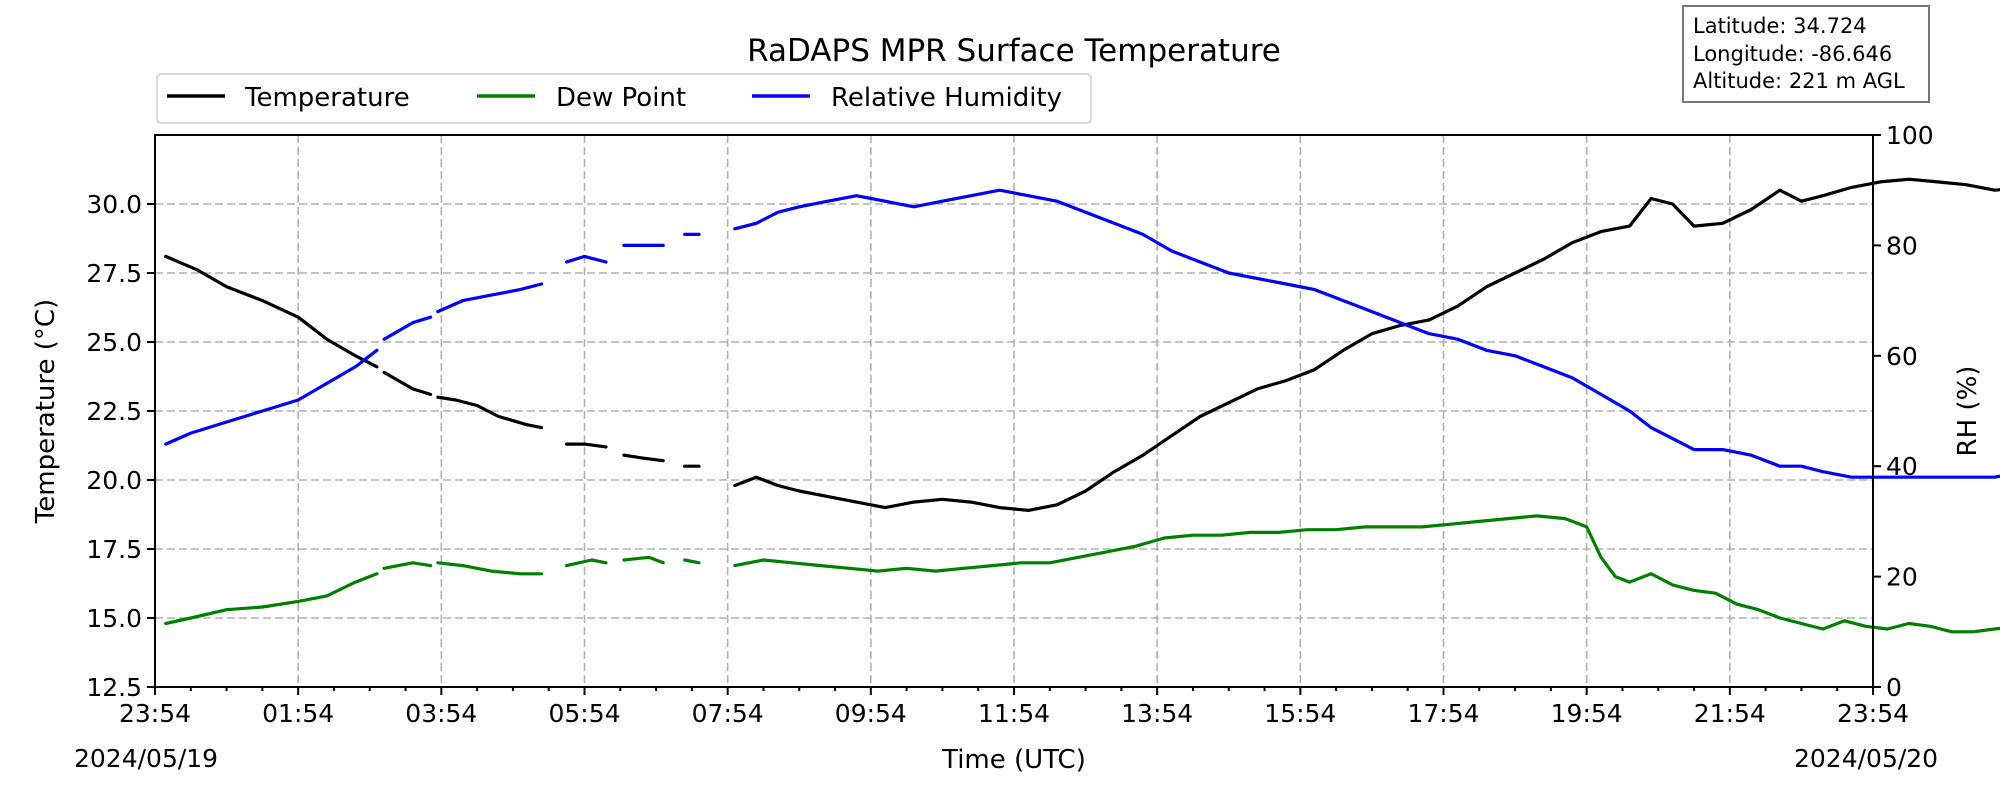 The width and height of the screenshot is (2000, 800). I want to click on y-right-tick-label: 60, so click(1902, 356).